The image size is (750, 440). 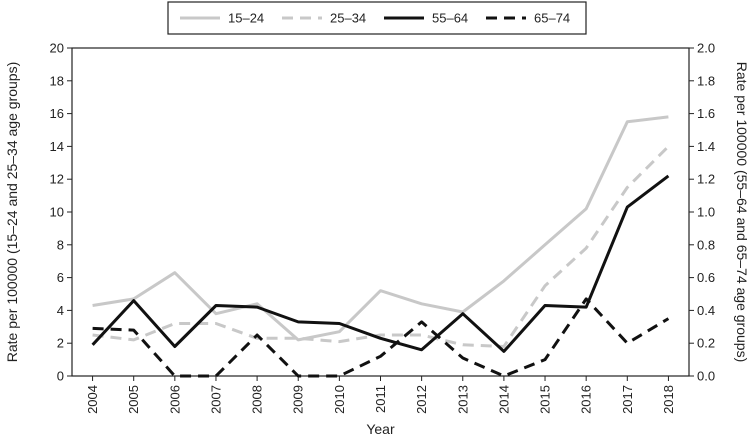 What do you see at coordinates (348, 18) in the screenshot?
I see `legend-label: 25–34` at bounding box center [348, 18].